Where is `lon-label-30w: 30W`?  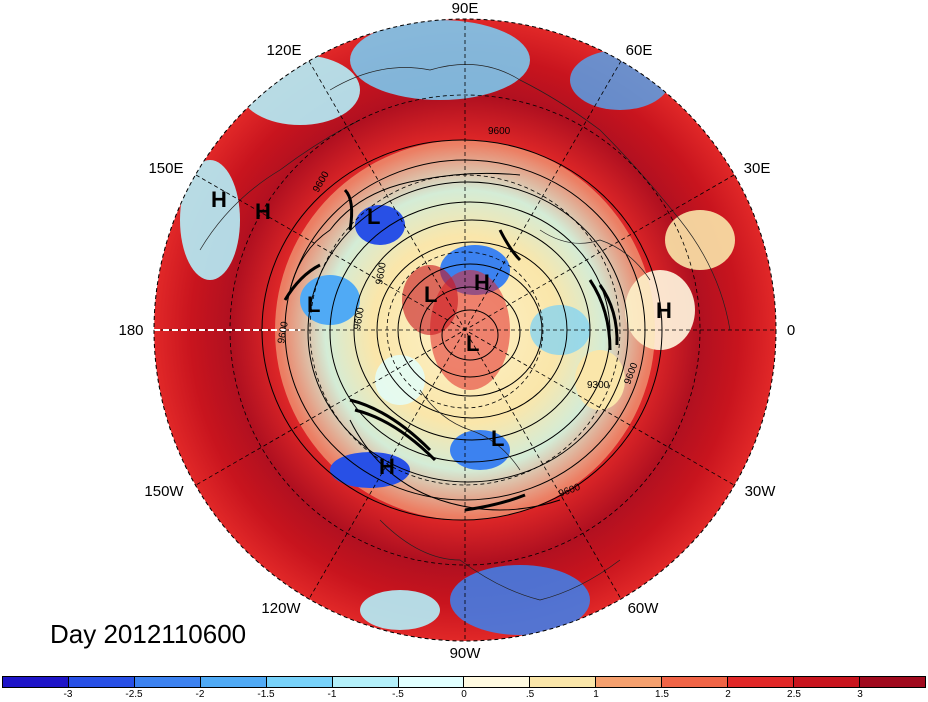 lon-label-30w: 30W is located at coordinates (761, 491).